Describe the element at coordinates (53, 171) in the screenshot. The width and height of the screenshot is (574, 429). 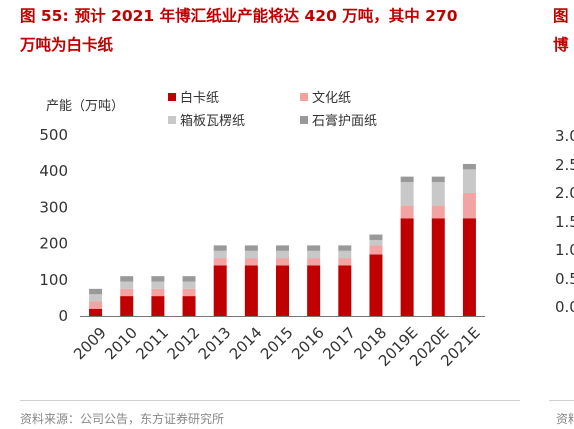
I see `y-tick-label: 400` at that location.